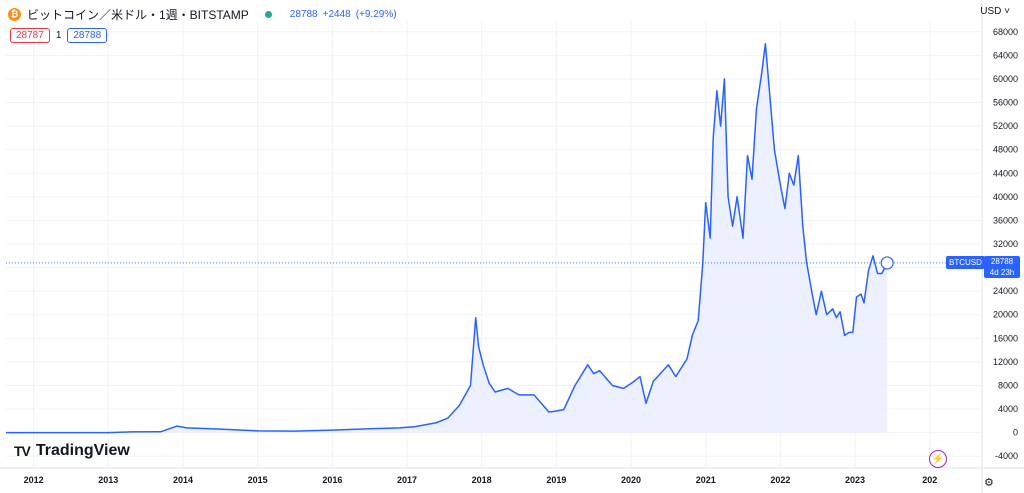 The width and height of the screenshot is (1024, 493). What do you see at coordinates (706, 480) in the screenshot?
I see `x-tick-label: 2021` at bounding box center [706, 480].